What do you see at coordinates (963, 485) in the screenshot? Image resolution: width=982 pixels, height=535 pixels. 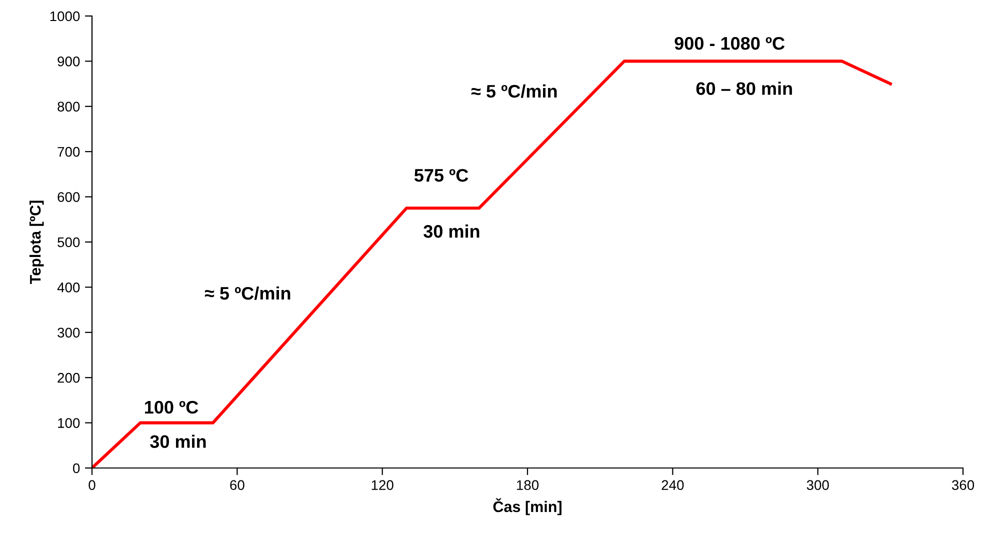 I see `x-tick-label: 360` at bounding box center [963, 485].